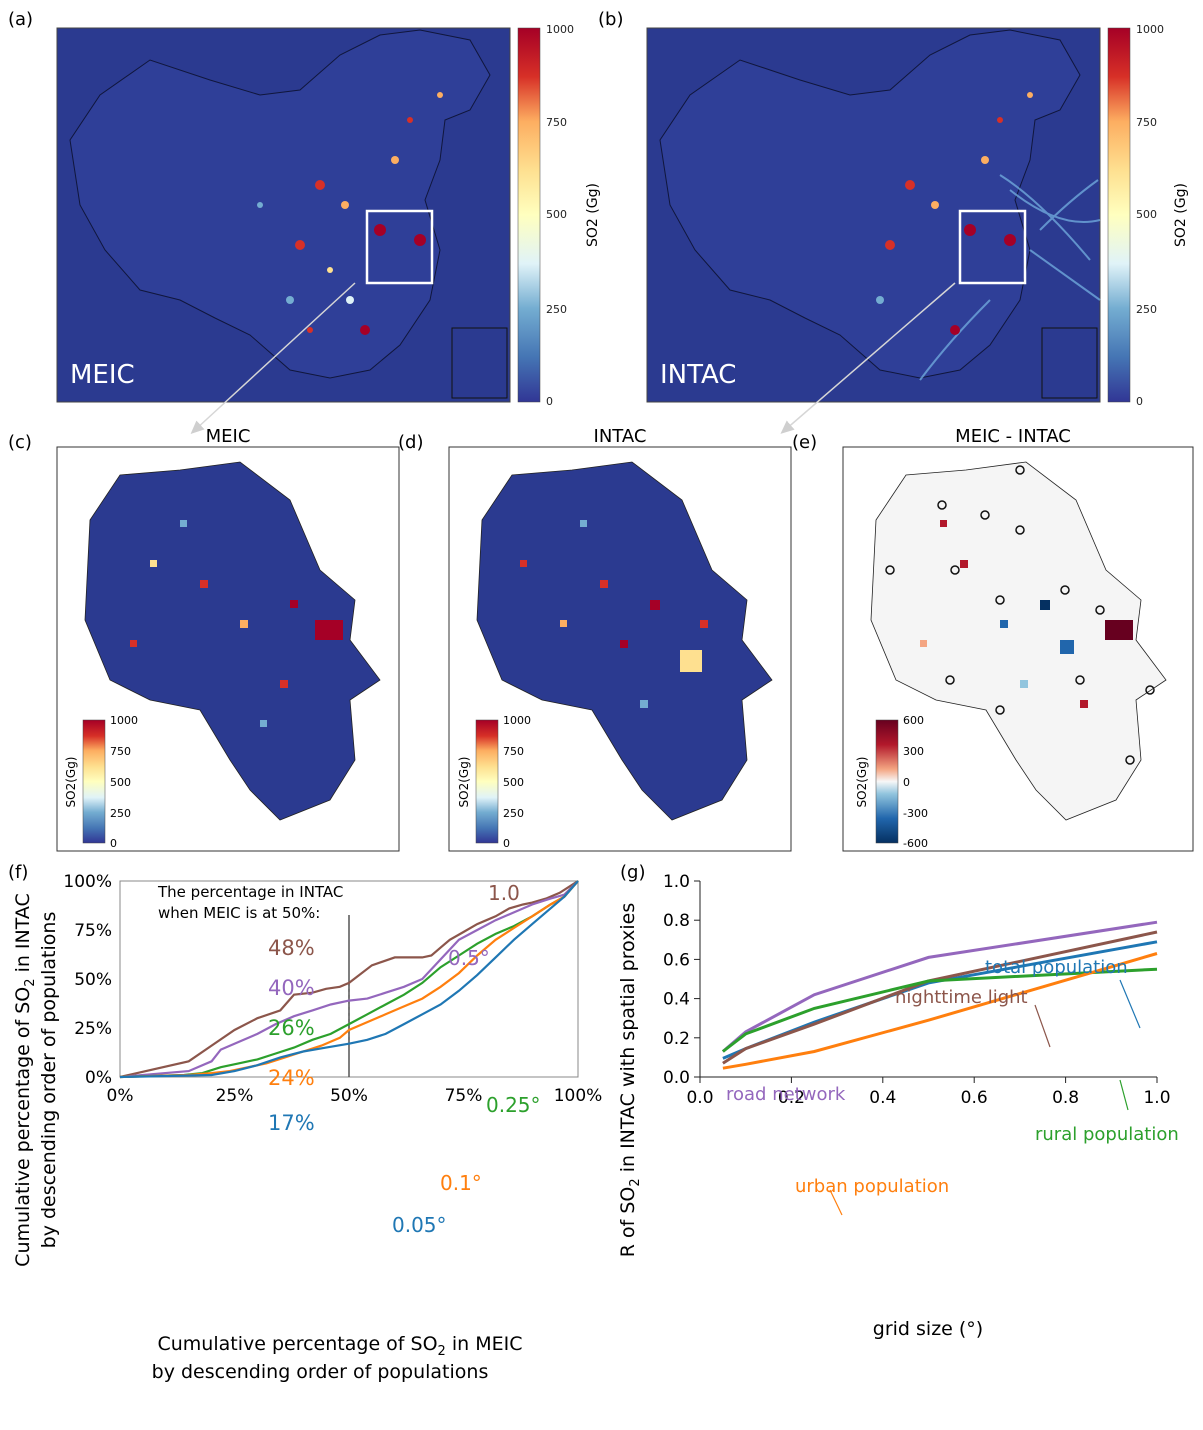 The height and width of the screenshot is (1430, 1203). I want to click on panel-b-china-outline, so click(870, 204).